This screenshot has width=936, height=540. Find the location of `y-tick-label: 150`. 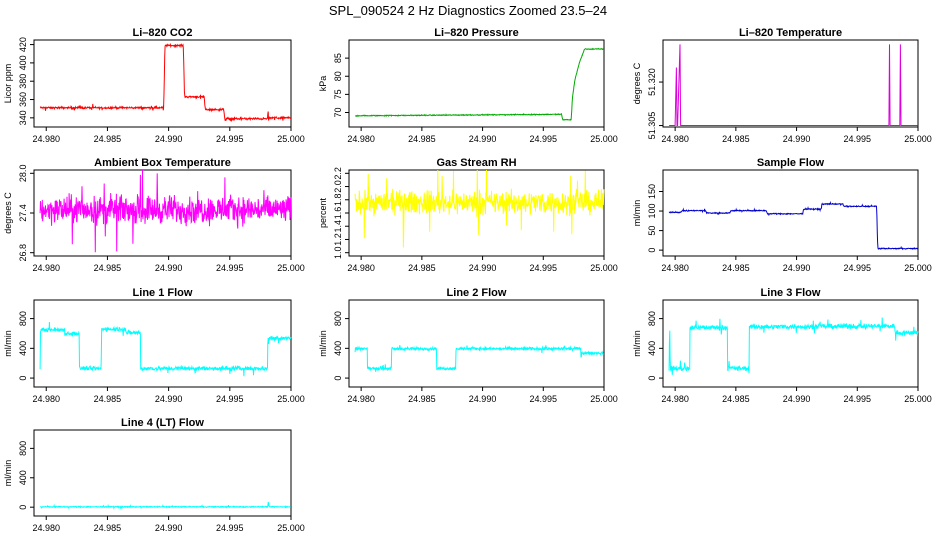

y-tick-label: 150 is located at coordinates (652, 191).